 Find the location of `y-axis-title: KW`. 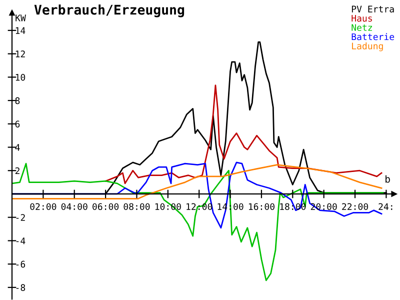

y-axis-title: KW is located at coordinates (21, 18).